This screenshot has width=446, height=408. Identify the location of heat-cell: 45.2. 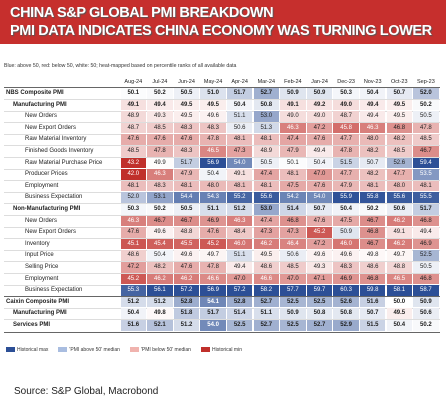
(319, 232).